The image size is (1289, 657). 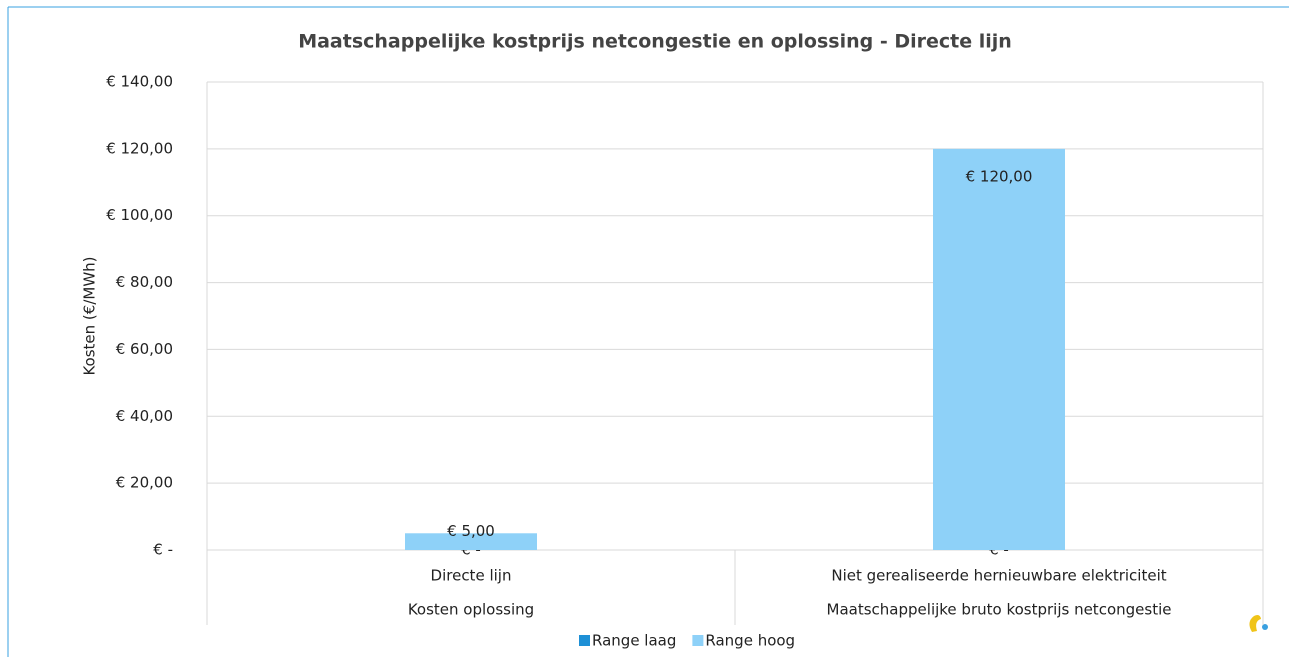 I want to click on x-tick-label: Directe lijn, so click(x=471, y=576).